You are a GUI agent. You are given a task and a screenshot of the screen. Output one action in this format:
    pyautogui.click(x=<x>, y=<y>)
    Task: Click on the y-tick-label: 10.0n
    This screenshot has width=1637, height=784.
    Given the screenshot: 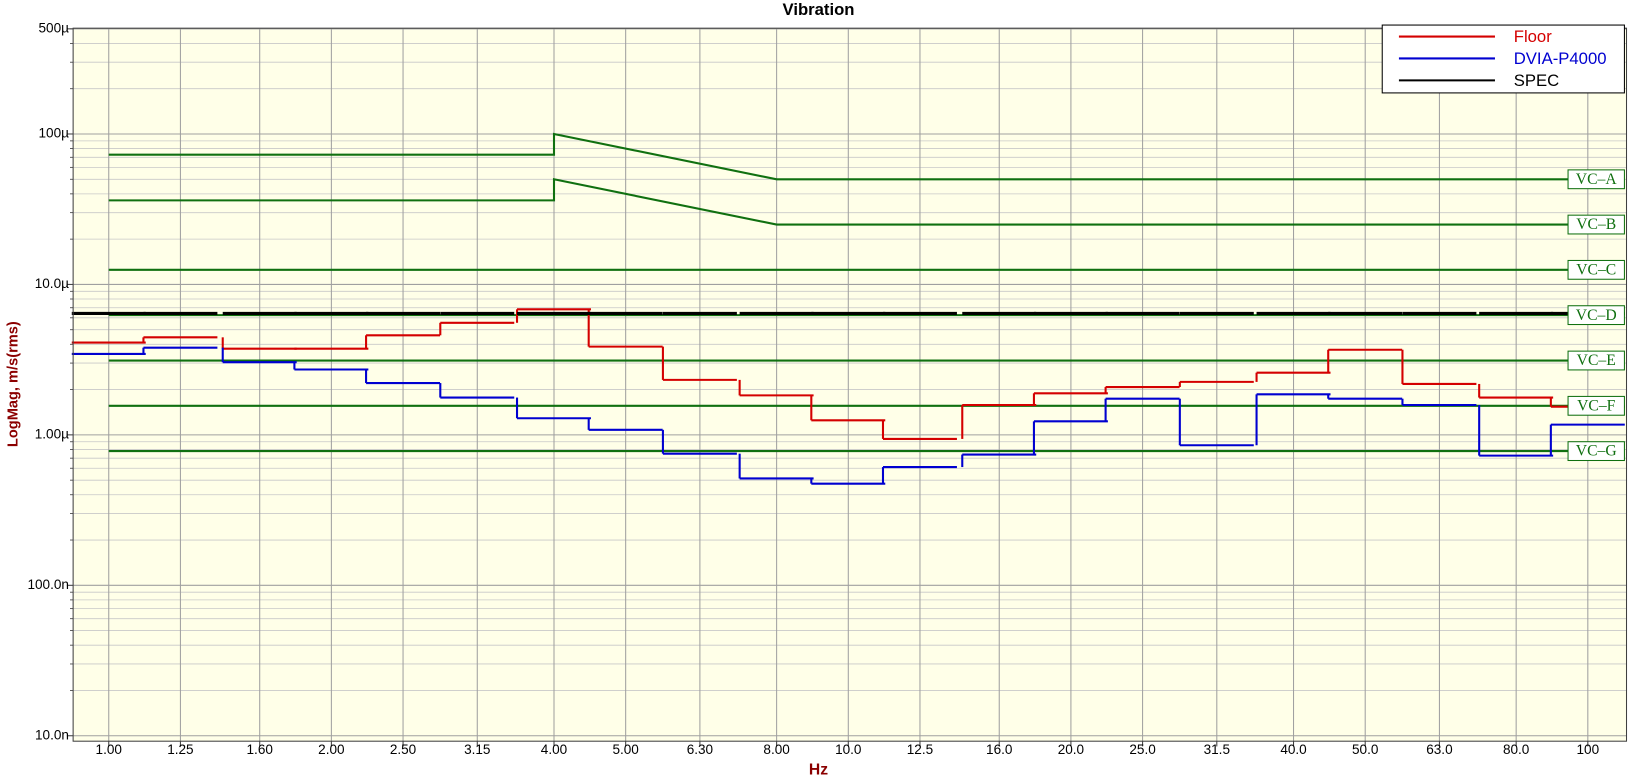 What is the action you would take?
    pyautogui.click(x=52, y=734)
    